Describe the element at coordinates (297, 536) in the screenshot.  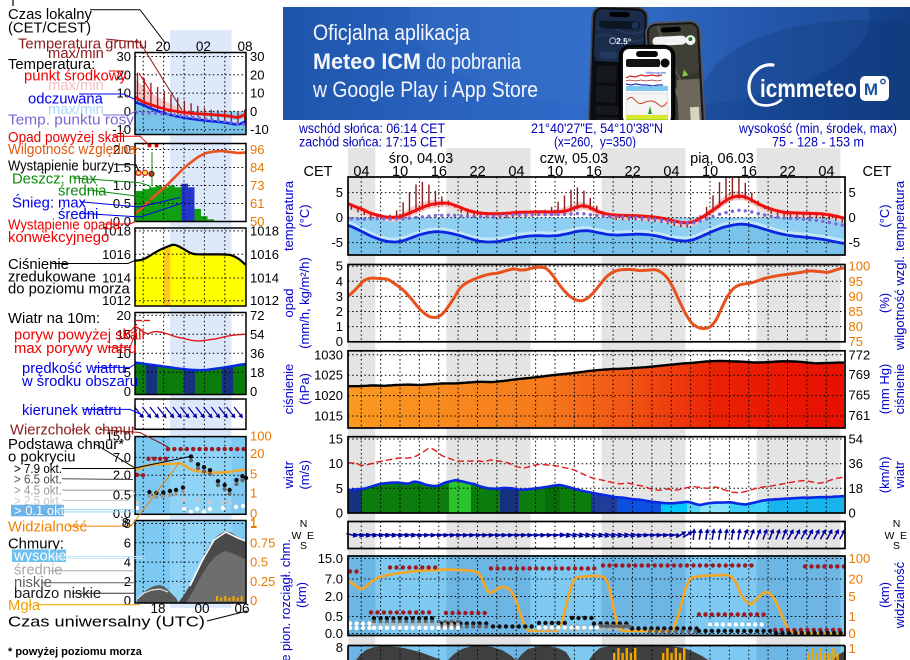
I see `svg-text: W` at that location.